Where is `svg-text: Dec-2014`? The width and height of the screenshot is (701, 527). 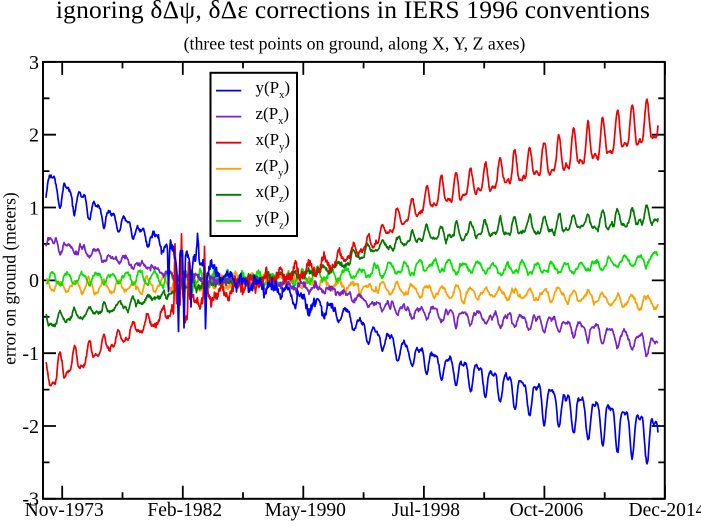
svg-text: Dec-2014 is located at coordinates (665, 510).